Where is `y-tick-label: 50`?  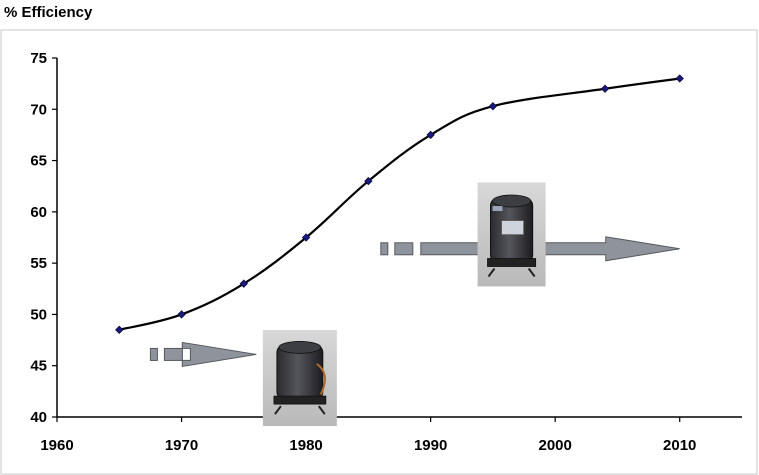 y-tick-label: 50 is located at coordinates (38, 314).